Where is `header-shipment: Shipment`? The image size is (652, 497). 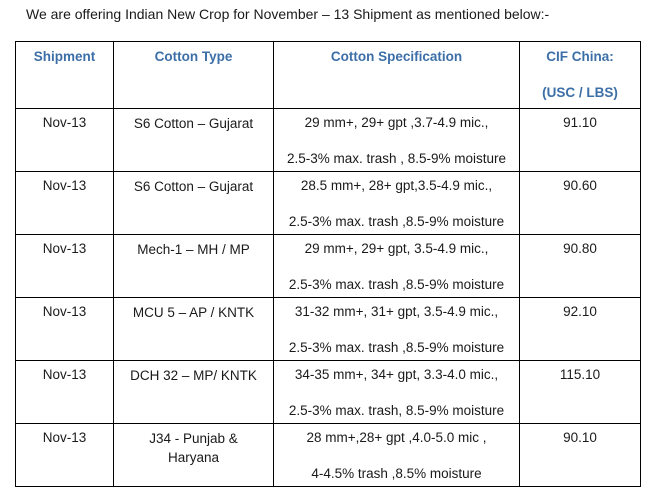 header-shipment: Shipment is located at coordinates (64, 75).